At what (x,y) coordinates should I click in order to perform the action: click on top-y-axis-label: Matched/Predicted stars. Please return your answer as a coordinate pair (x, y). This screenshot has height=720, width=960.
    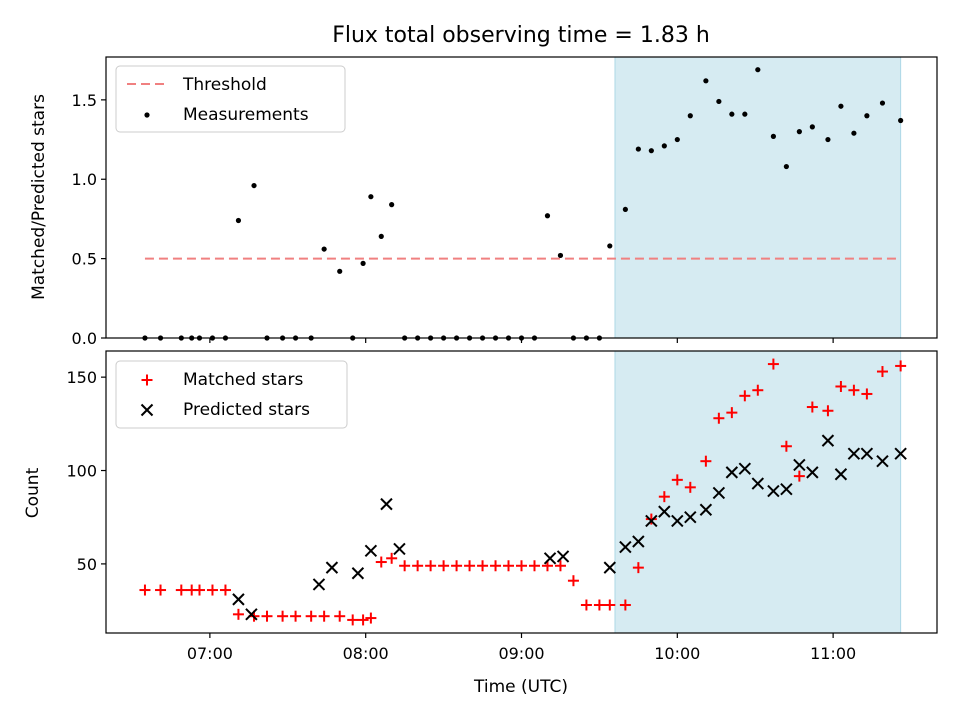
    Looking at the image, I should click on (39, 197).